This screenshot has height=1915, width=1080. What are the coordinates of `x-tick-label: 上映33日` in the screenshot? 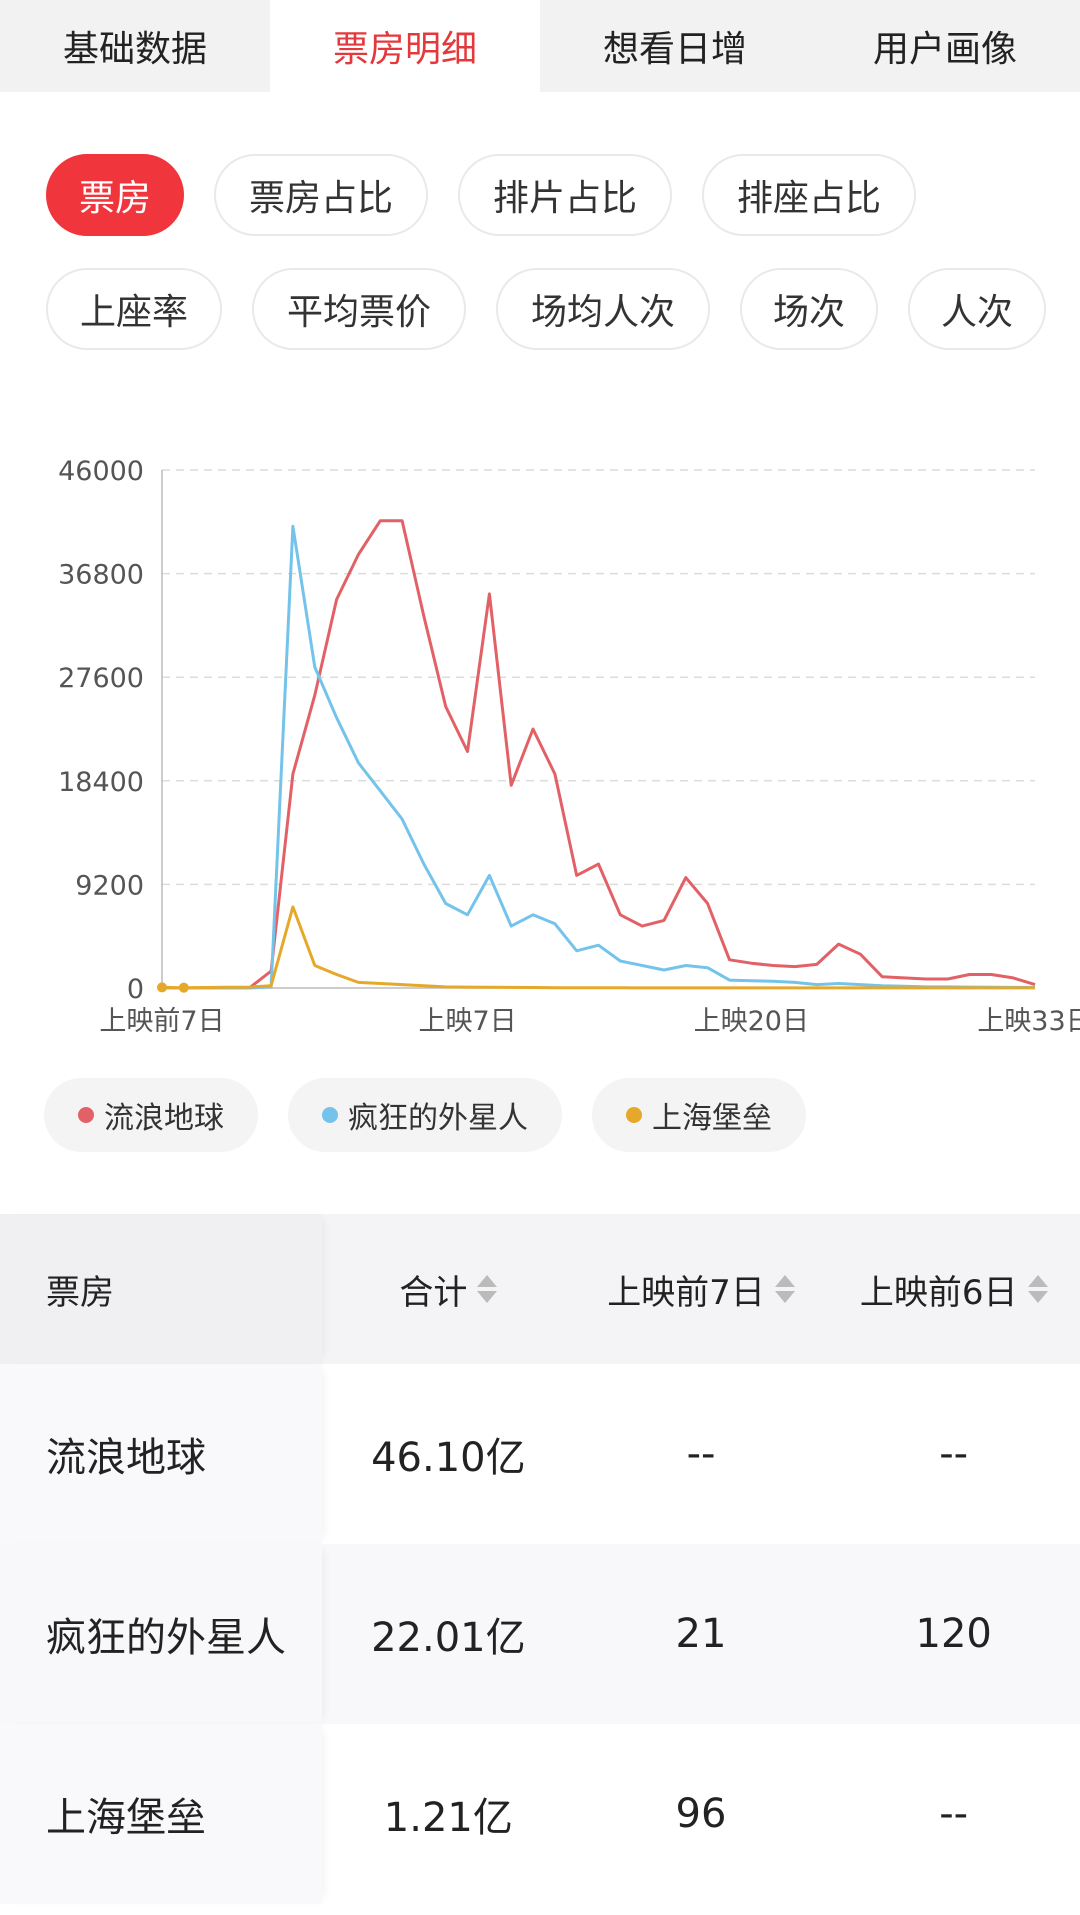 It's located at (1028, 1021).